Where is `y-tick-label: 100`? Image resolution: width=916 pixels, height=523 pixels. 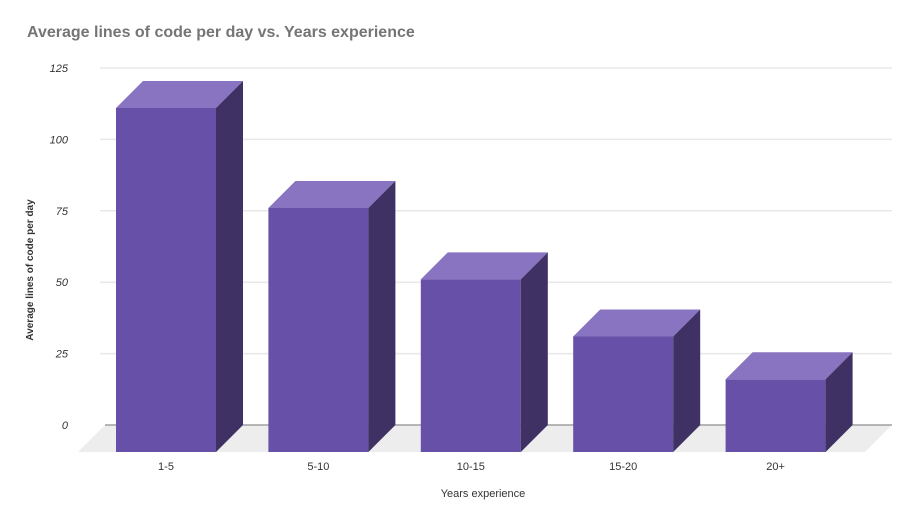 y-tick-label: 100 is located at coordinates (59, 140).